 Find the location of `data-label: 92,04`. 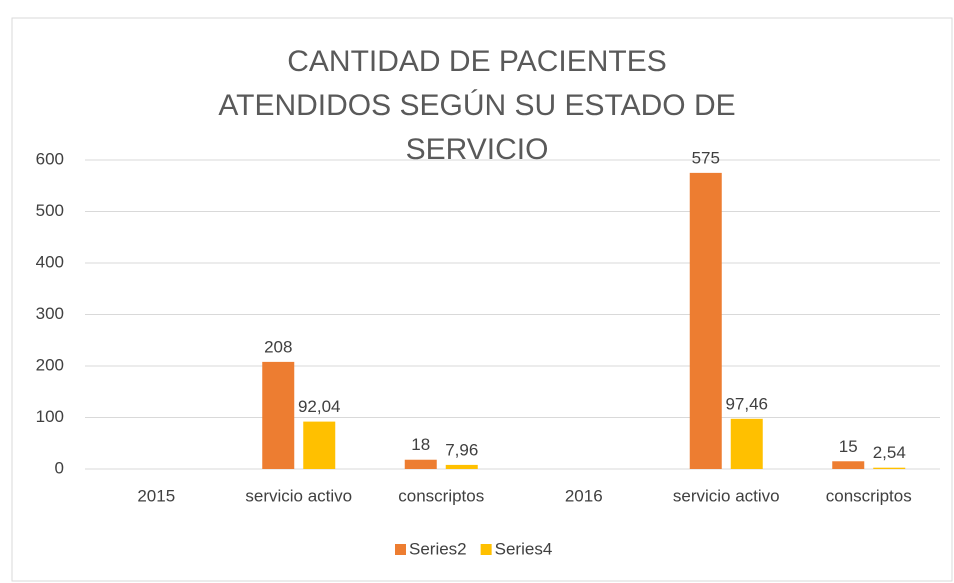

data-label: 92,04 is located at coordinates (319, 406).